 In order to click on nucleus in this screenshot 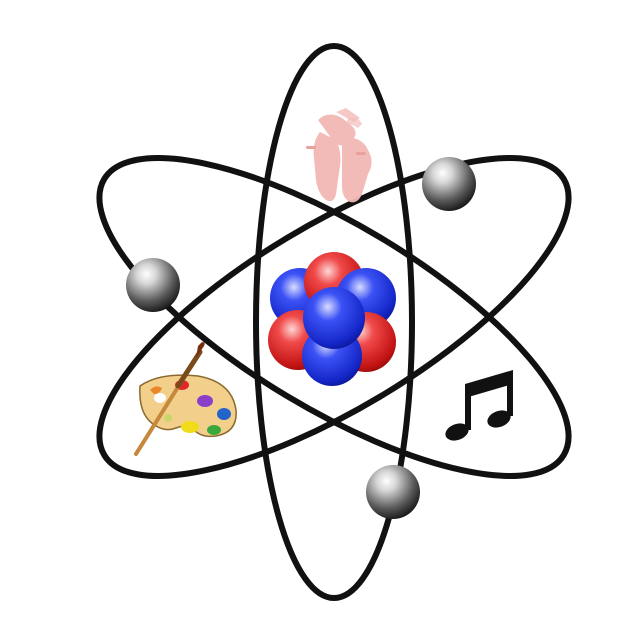, I will do `click(332, 319)`.